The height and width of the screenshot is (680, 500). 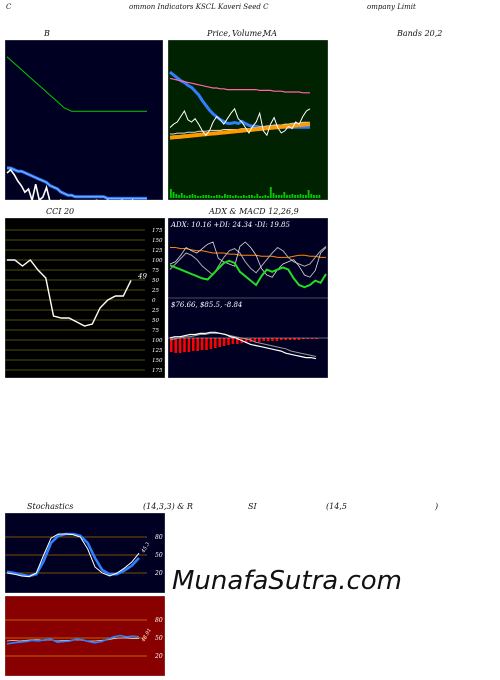 I want to click on price-label: Price,, so click(x=219, y=33).